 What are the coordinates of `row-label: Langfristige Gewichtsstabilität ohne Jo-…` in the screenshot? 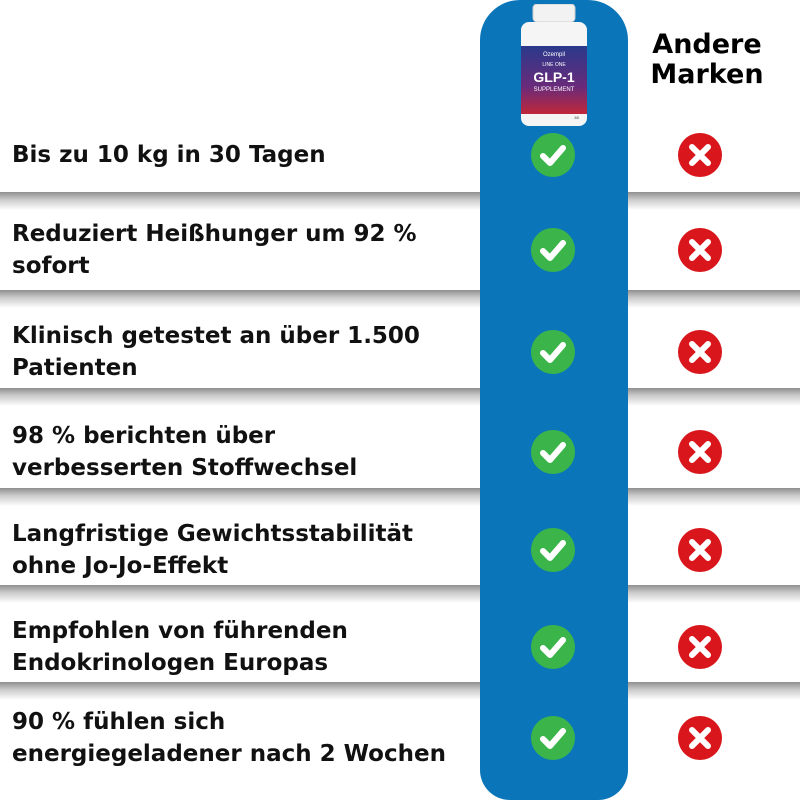 It's located at (213, 550).